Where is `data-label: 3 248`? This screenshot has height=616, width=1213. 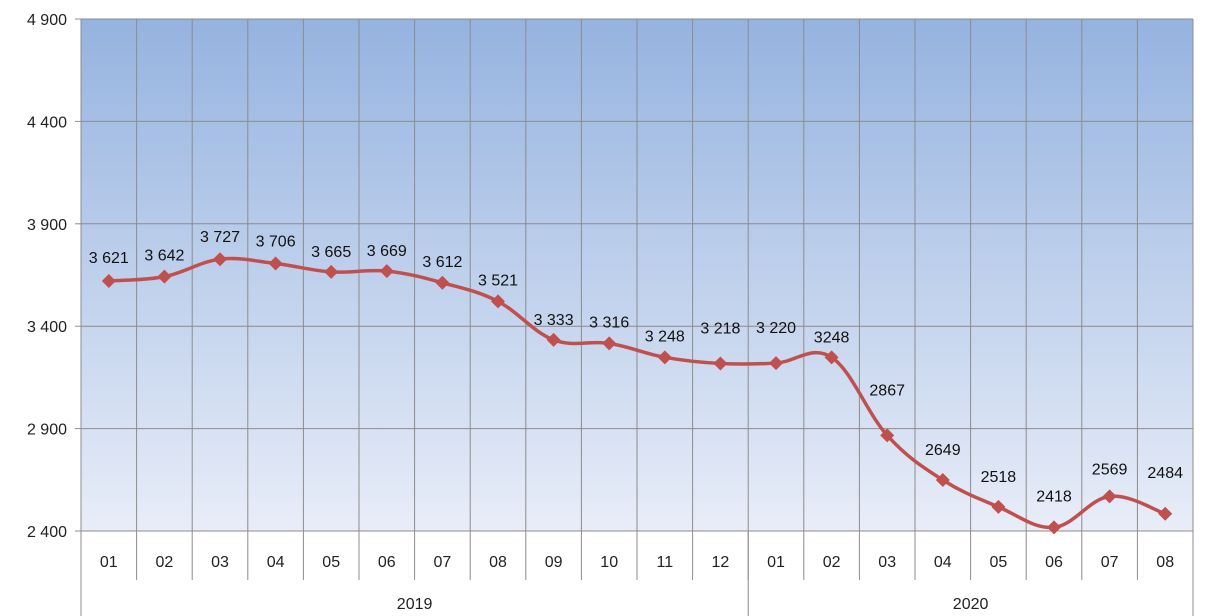 data-label: 3 248 is located at coordinates (665, 336).